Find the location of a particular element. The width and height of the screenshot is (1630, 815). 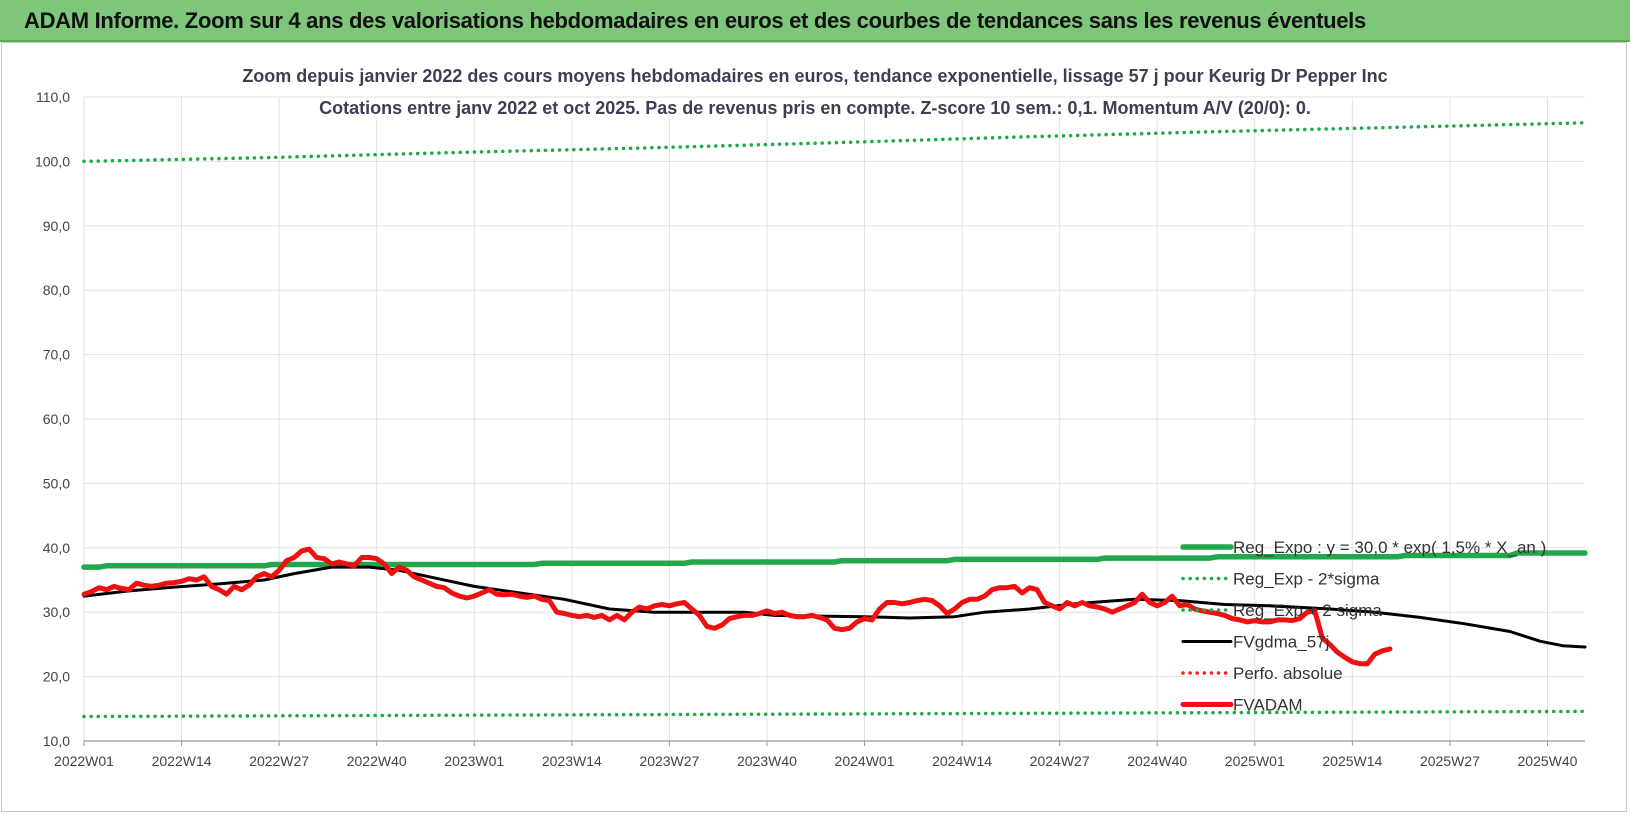

legend-entry: FVADAM is located at coordinates (1268, 705).